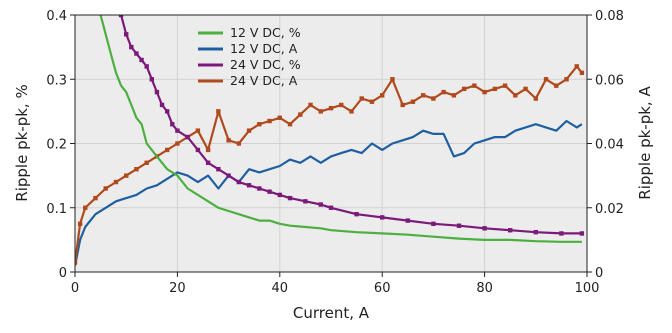 The height and width of the screenshot is (333, 672). What do you see at coordinates (22, 142) in the screenshot?
I see `y-axis-left-title: Ripple pk-pk, %` at bounding box center [22, 142].